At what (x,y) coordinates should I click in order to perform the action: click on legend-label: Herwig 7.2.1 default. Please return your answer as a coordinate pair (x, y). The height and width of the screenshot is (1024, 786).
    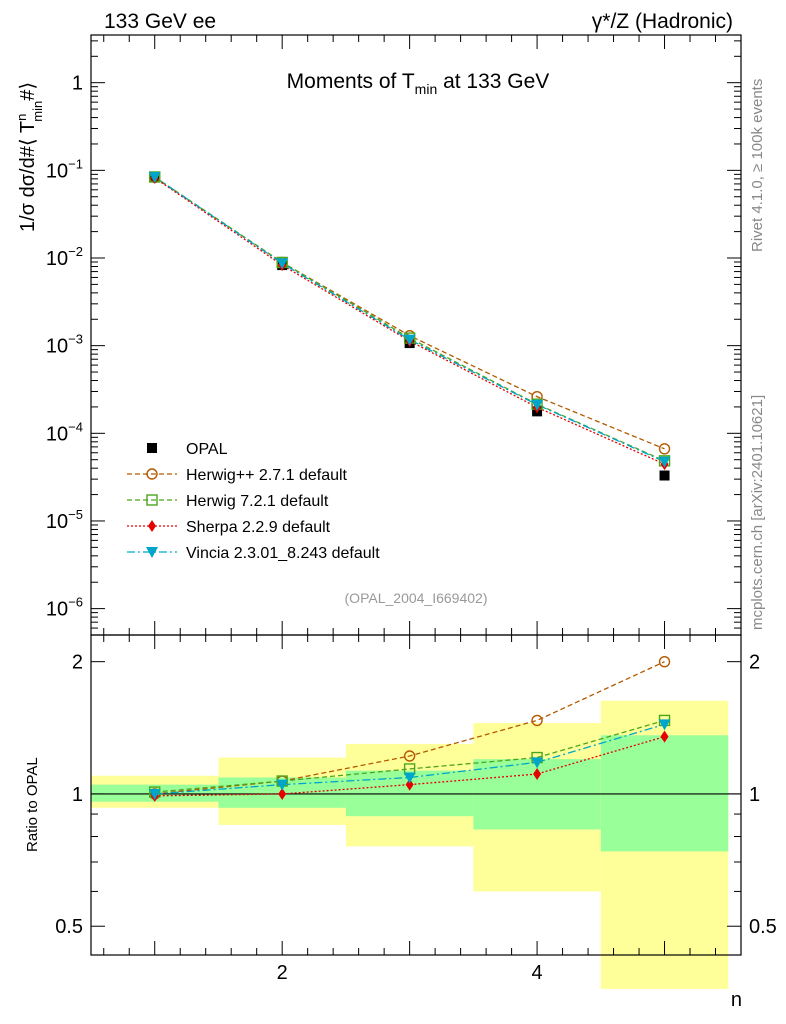
    Looking at the image, I should click on (257, 501).